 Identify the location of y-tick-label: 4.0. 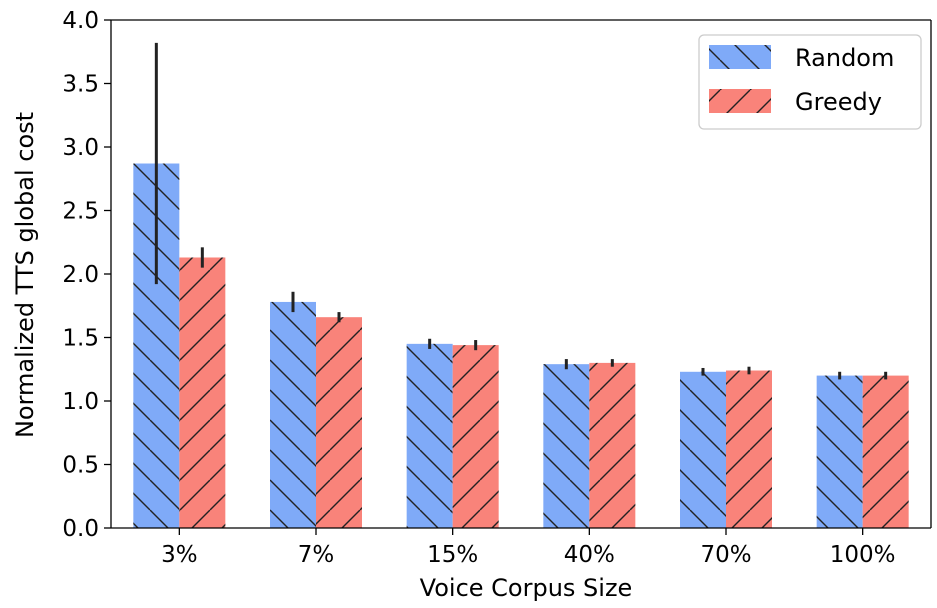
(80, 21).